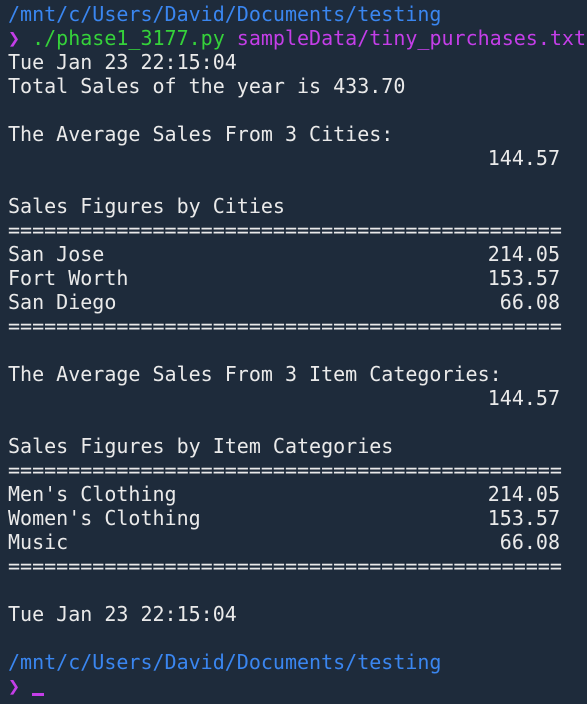 The height and width of the screenshot is (704, 587). What do you see at coordinates (284, 542) in the screenshot?
I see `sales-row: Music 66.08` at bounding box center [284, 542].